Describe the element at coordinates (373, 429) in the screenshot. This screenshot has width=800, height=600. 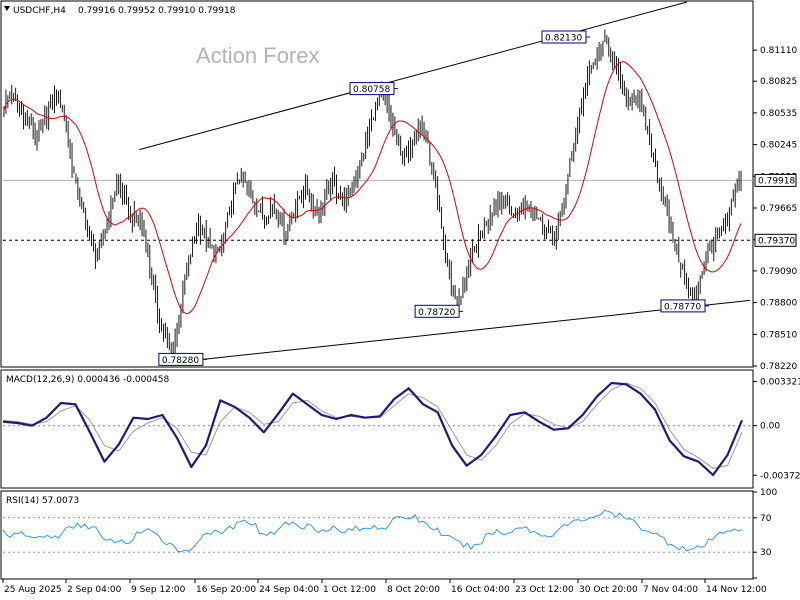
I see `macd-line` at that location.